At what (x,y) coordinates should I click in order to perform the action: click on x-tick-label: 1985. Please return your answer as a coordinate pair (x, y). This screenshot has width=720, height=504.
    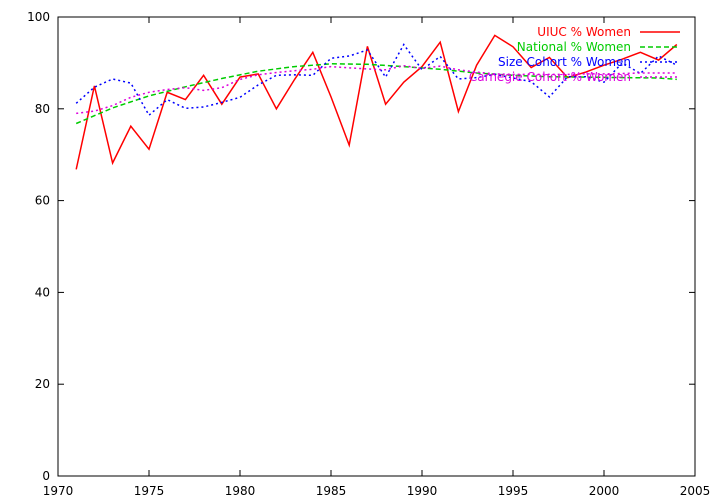
    Looking at the image, I should click on (331, 491).